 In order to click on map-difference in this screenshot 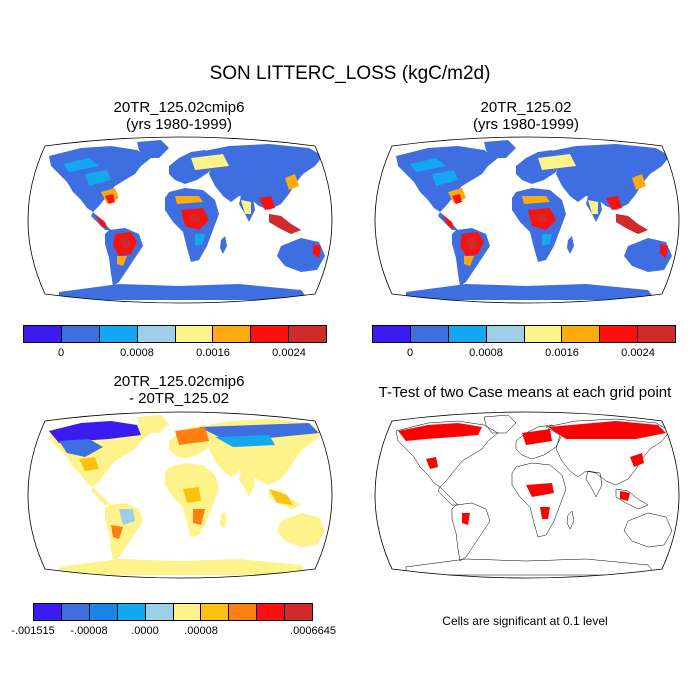, I will do `click(180, 495)`.